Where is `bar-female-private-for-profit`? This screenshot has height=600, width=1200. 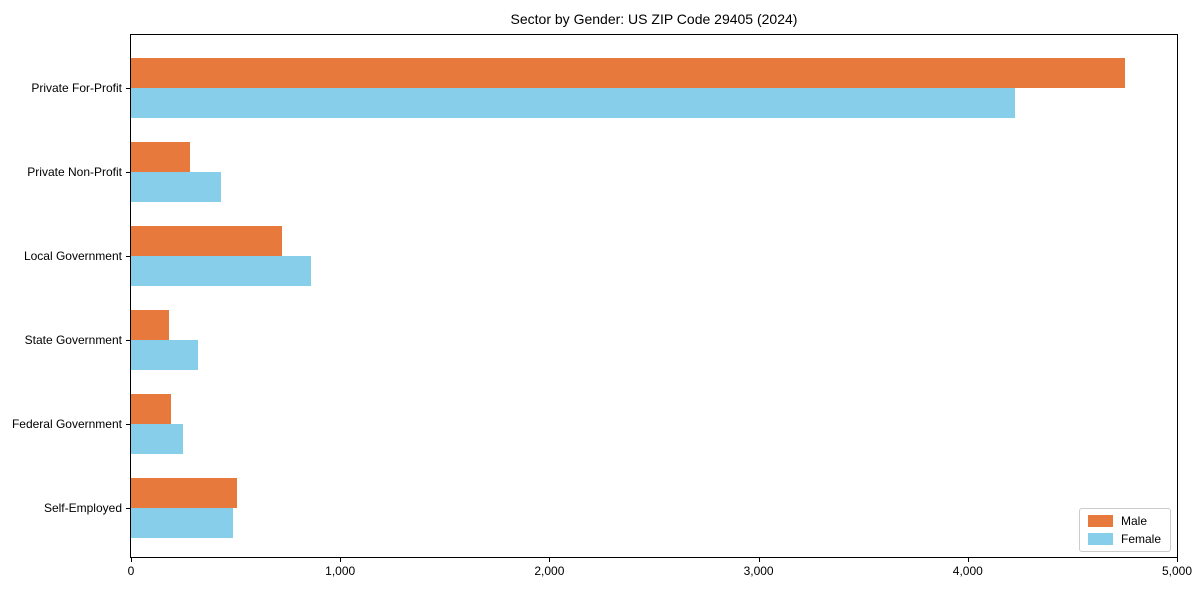
bar-female-private-for-profit is located at coordinates (573, 103).